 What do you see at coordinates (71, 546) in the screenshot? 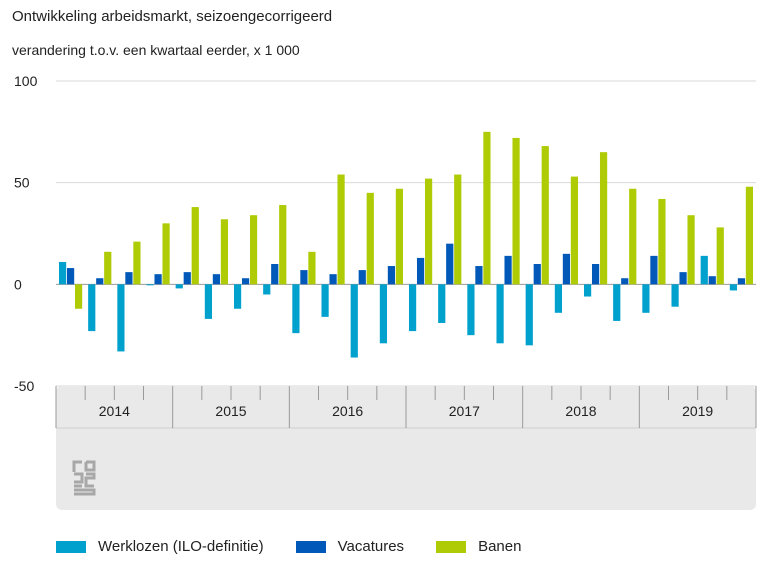
I see `legend-swatch-werklozen` at bounding box center [71, 546].